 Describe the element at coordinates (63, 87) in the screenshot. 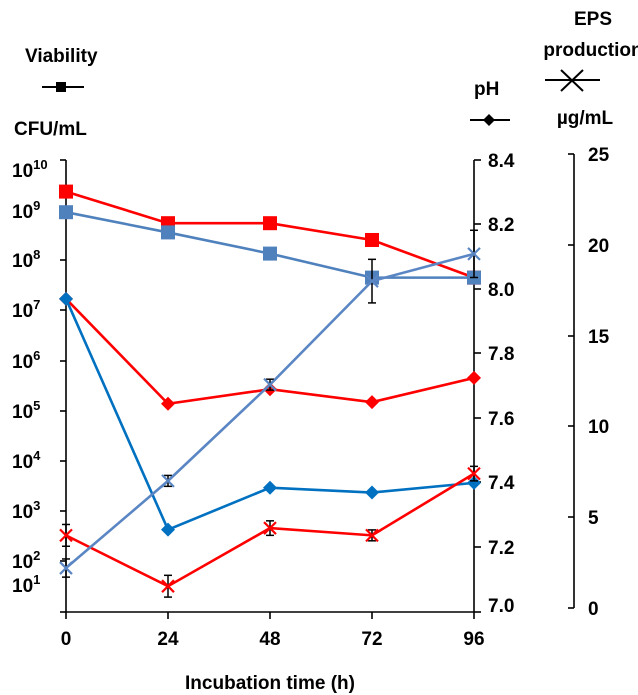

I see `viability-legend-marker` at that location.